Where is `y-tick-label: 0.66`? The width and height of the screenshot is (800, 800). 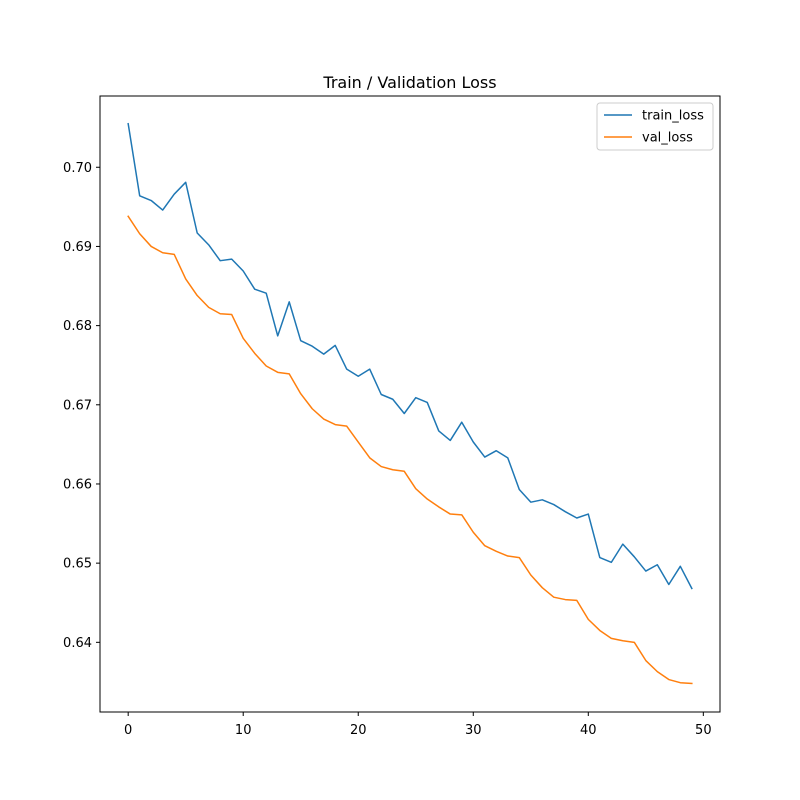 y-tick-label: 0.66 is located at coordinates (77, 484).